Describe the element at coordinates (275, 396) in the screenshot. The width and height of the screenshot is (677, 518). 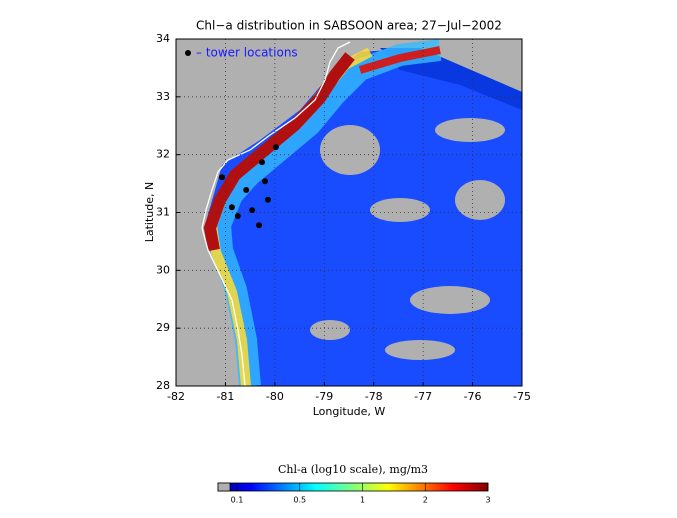
I see `x-tick-label: -80` at that location.